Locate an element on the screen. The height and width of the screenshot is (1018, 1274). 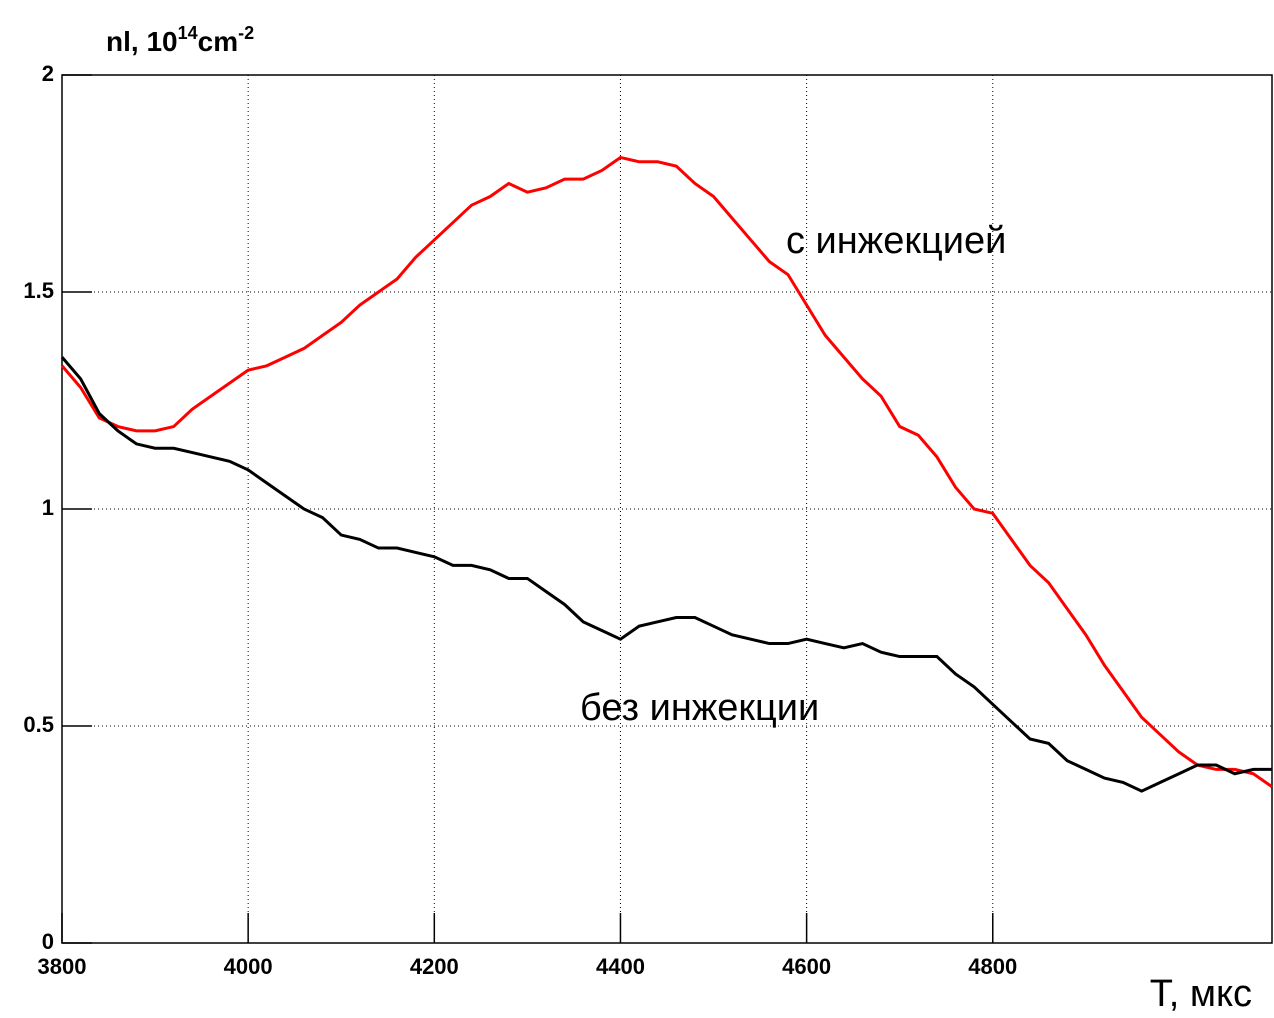
x-tick-label: 3800 is located at coordinates (62, 966).